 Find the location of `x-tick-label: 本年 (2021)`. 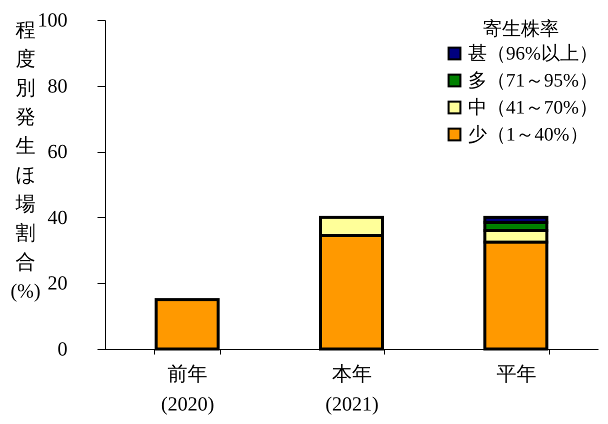

x-tick-label: 本年 (2021) is located at coordinates (352, 390).